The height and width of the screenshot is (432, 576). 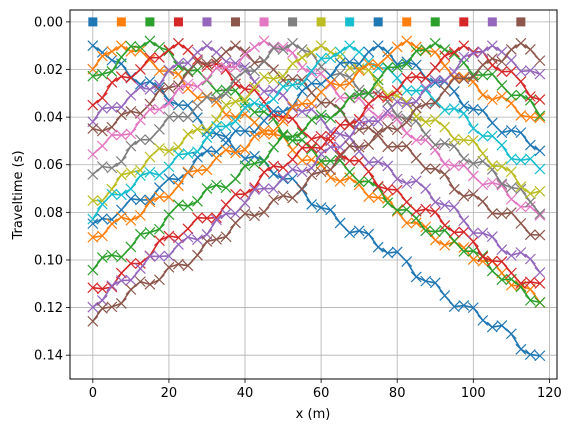 What do you see at coordinates (397, 393) in the screenshot?
I see `x-tick-label: 80` at bounding box center [397, 393].